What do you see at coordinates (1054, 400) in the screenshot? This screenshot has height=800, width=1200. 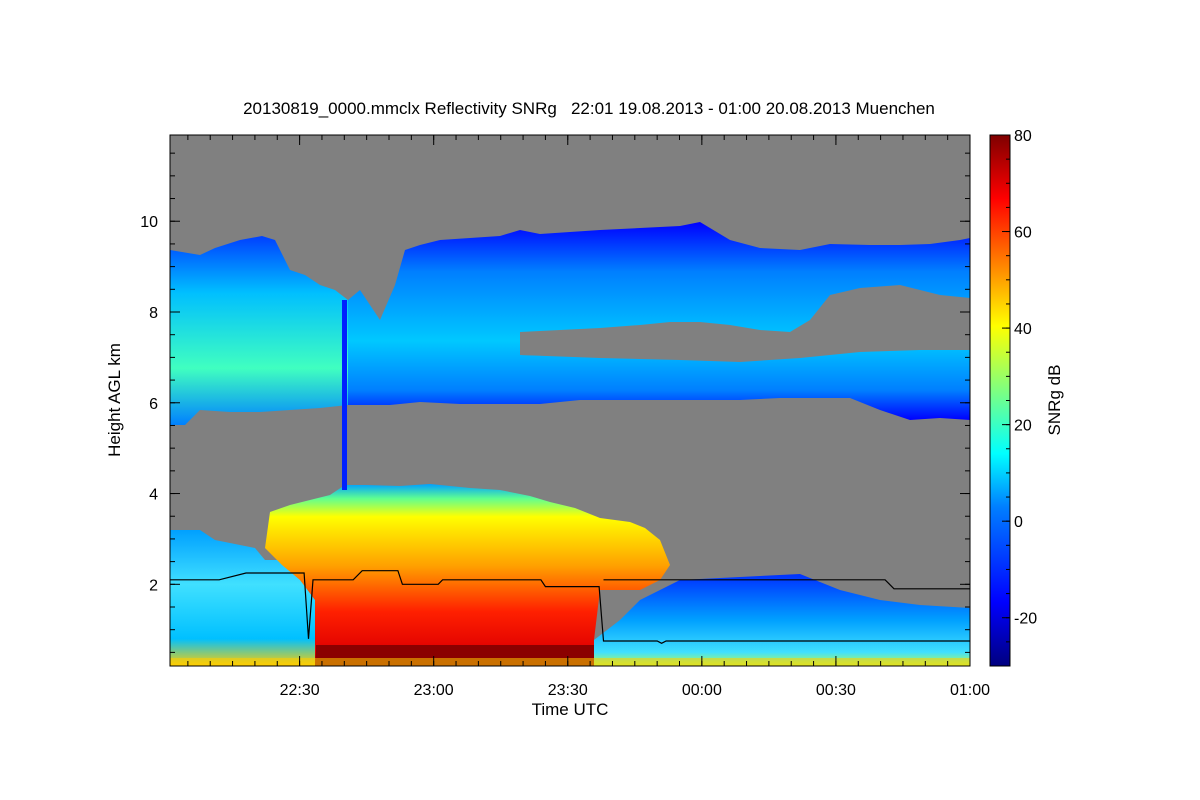 I see `colorbar-title: SNRg dB` at bounding box center [1054, 400].